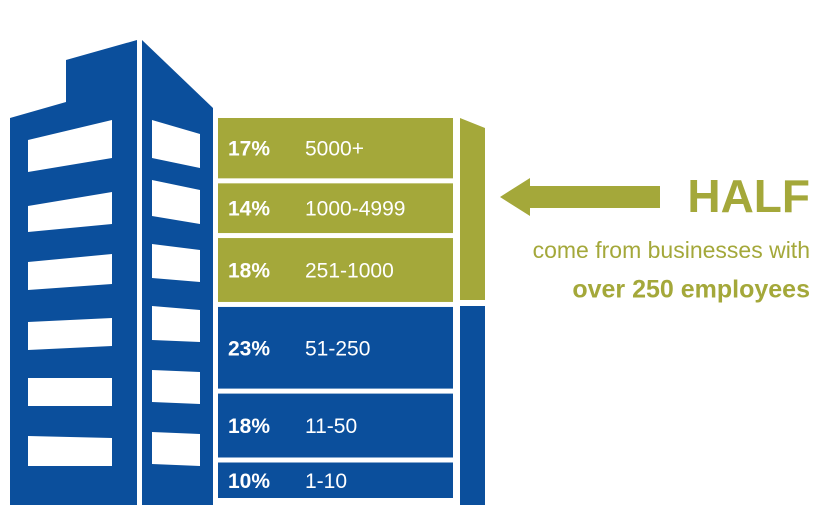 The width and height of the screenshot is (820, 518). Describe the element at coordinates (331, 426) in the screenshot. I see `segment-category-label: 11-50` at that location.